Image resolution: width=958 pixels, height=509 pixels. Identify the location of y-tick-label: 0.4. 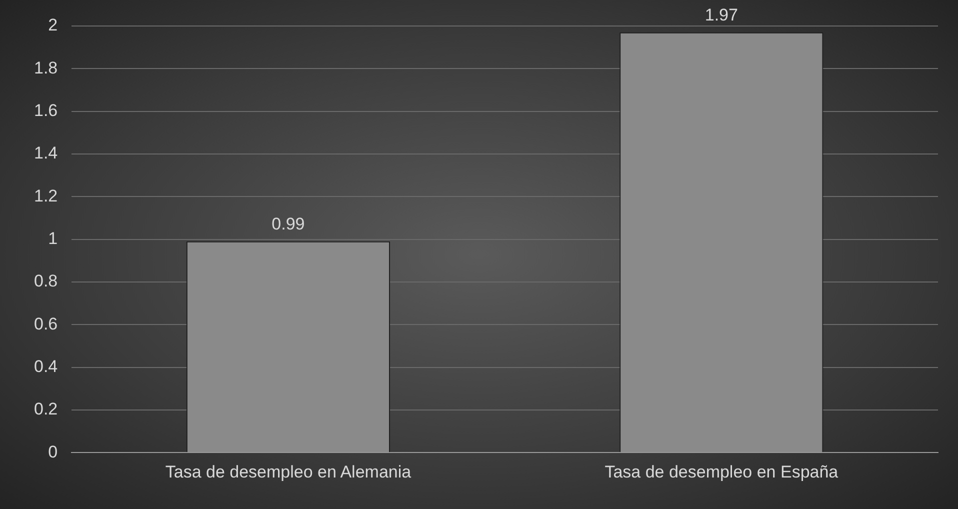
(46, 366).